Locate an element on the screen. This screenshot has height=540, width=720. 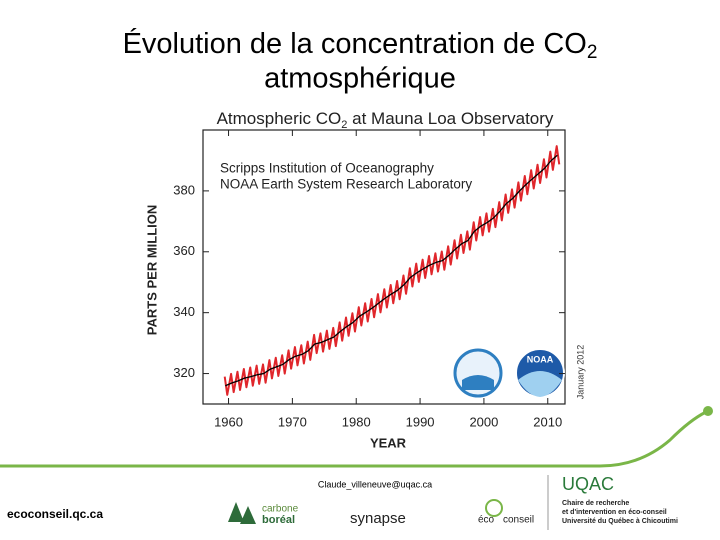
chaire: et d'intervention en éco-conseil is located at coordinates (614, 512).